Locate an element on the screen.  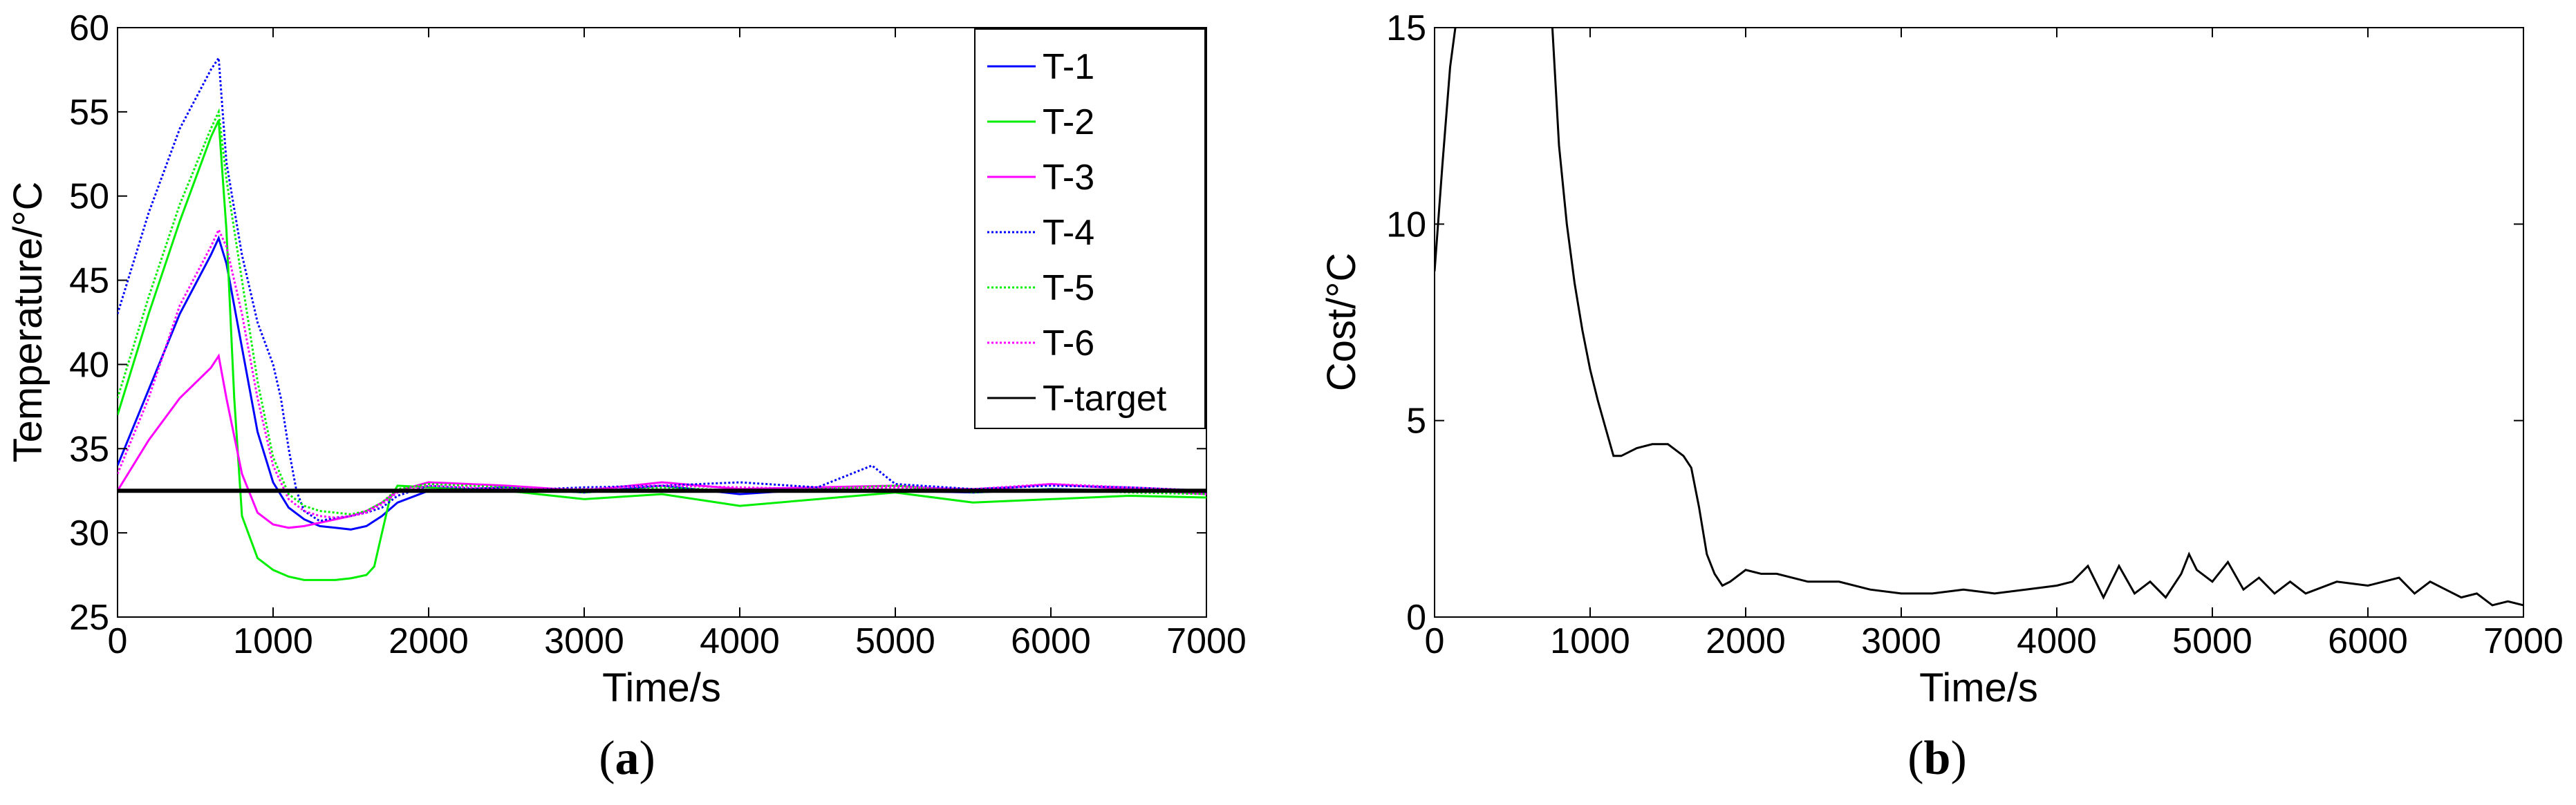
panel-b-caption-letter: b is located at coordinates (1937, 758).